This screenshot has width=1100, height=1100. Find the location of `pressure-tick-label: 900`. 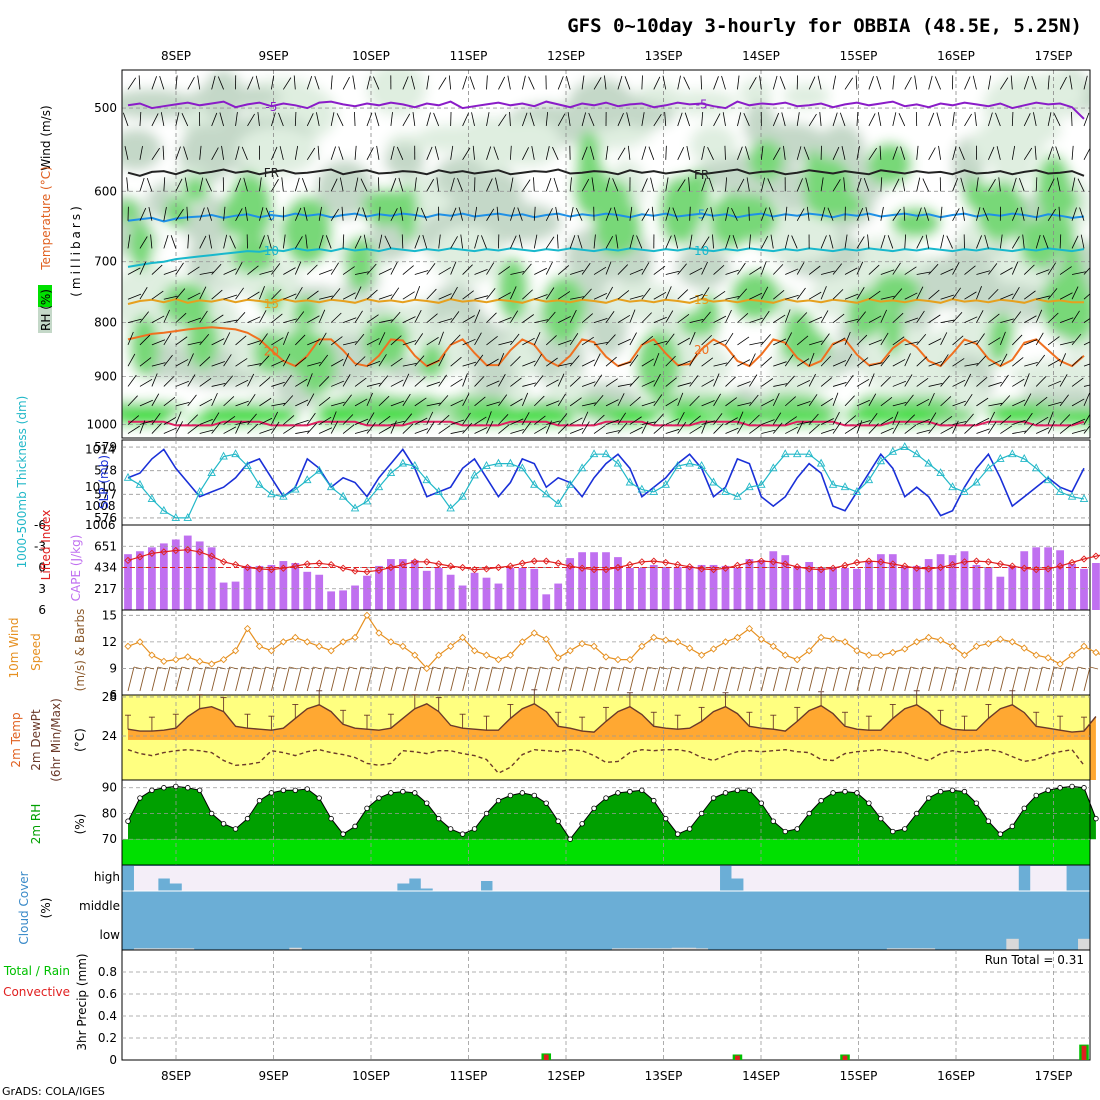

pressure-tick-label: 900 is located at coordinates (105, 376).